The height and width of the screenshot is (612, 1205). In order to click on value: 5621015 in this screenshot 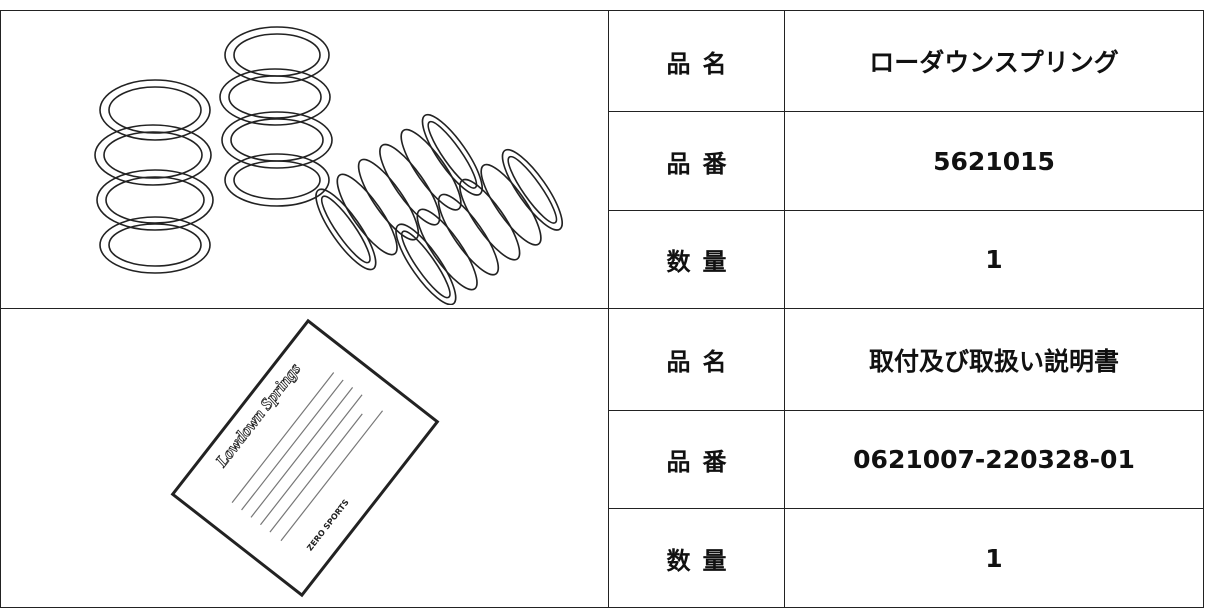, I will do `click(994, 161)`.